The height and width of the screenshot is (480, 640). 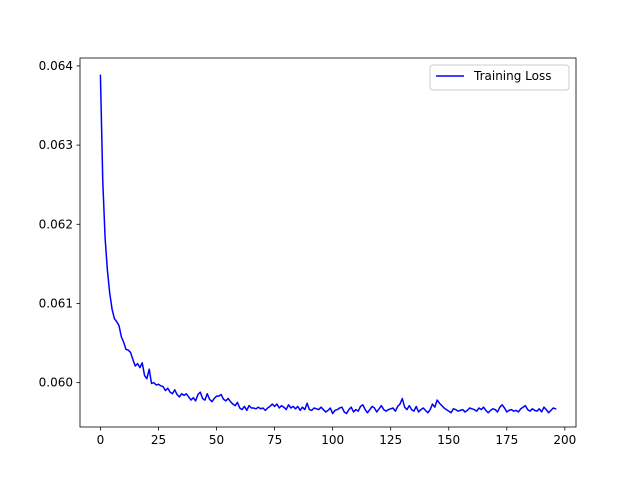 What do you see at coordinates (448, 440) in the screenshot?
I see `x-tick-label: 150` at bounding box center [448, 440].